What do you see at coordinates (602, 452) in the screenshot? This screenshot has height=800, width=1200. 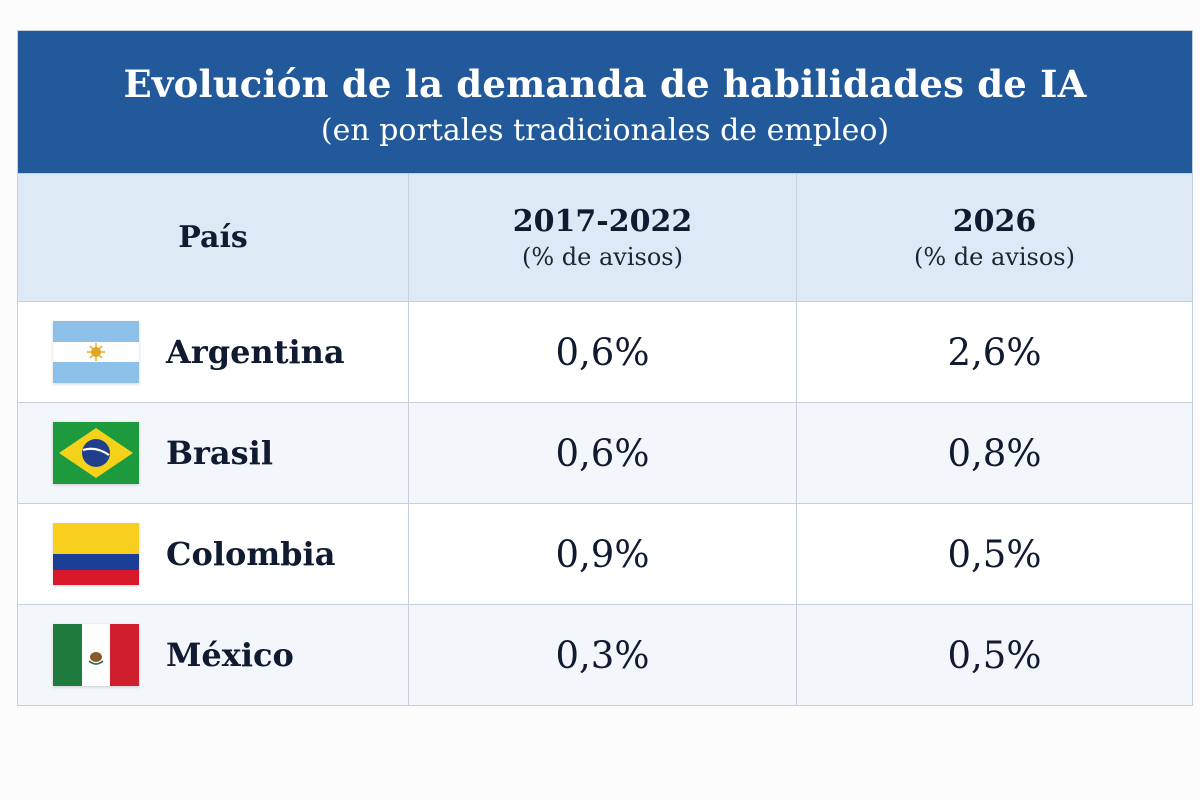 I see `value-2017-2022-brasil: 0,6%` at bounding box center [602, 452].